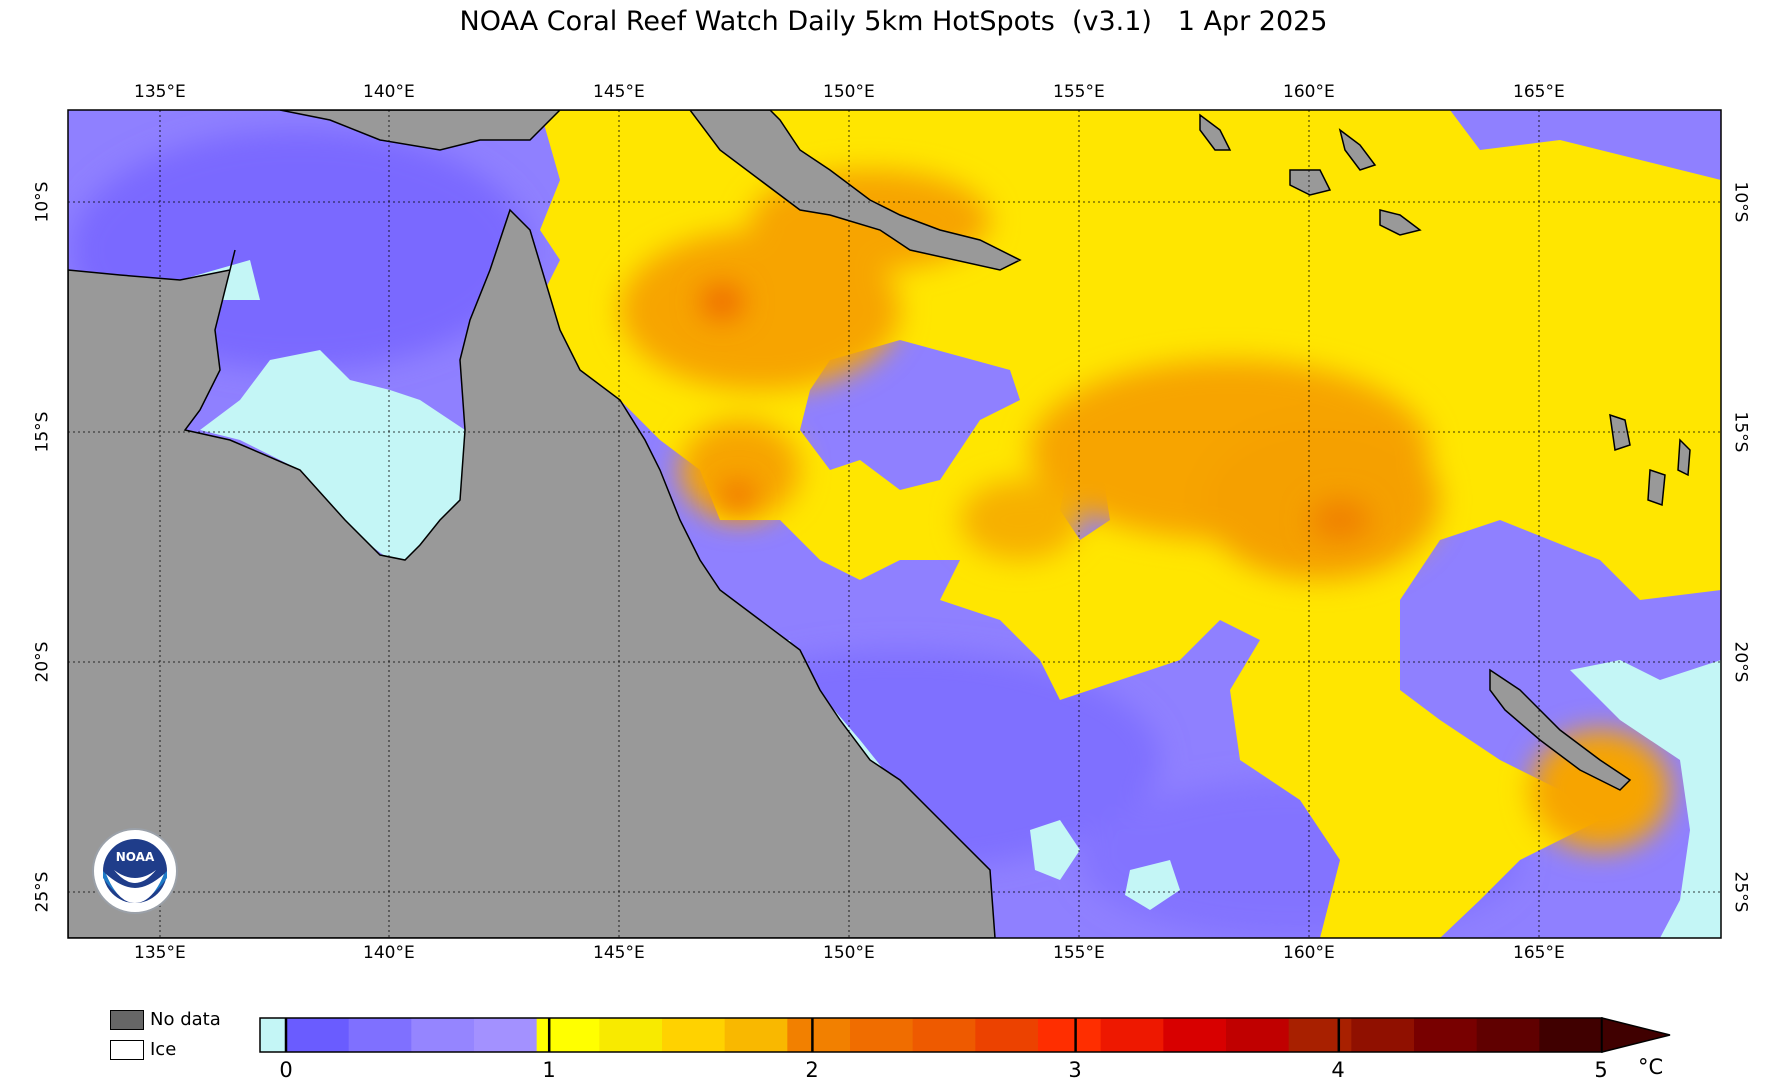 The height and width of the screenshot is (1086, 1787). I want to click on lon-tick-bottom: 135°E, so click(160, 953).